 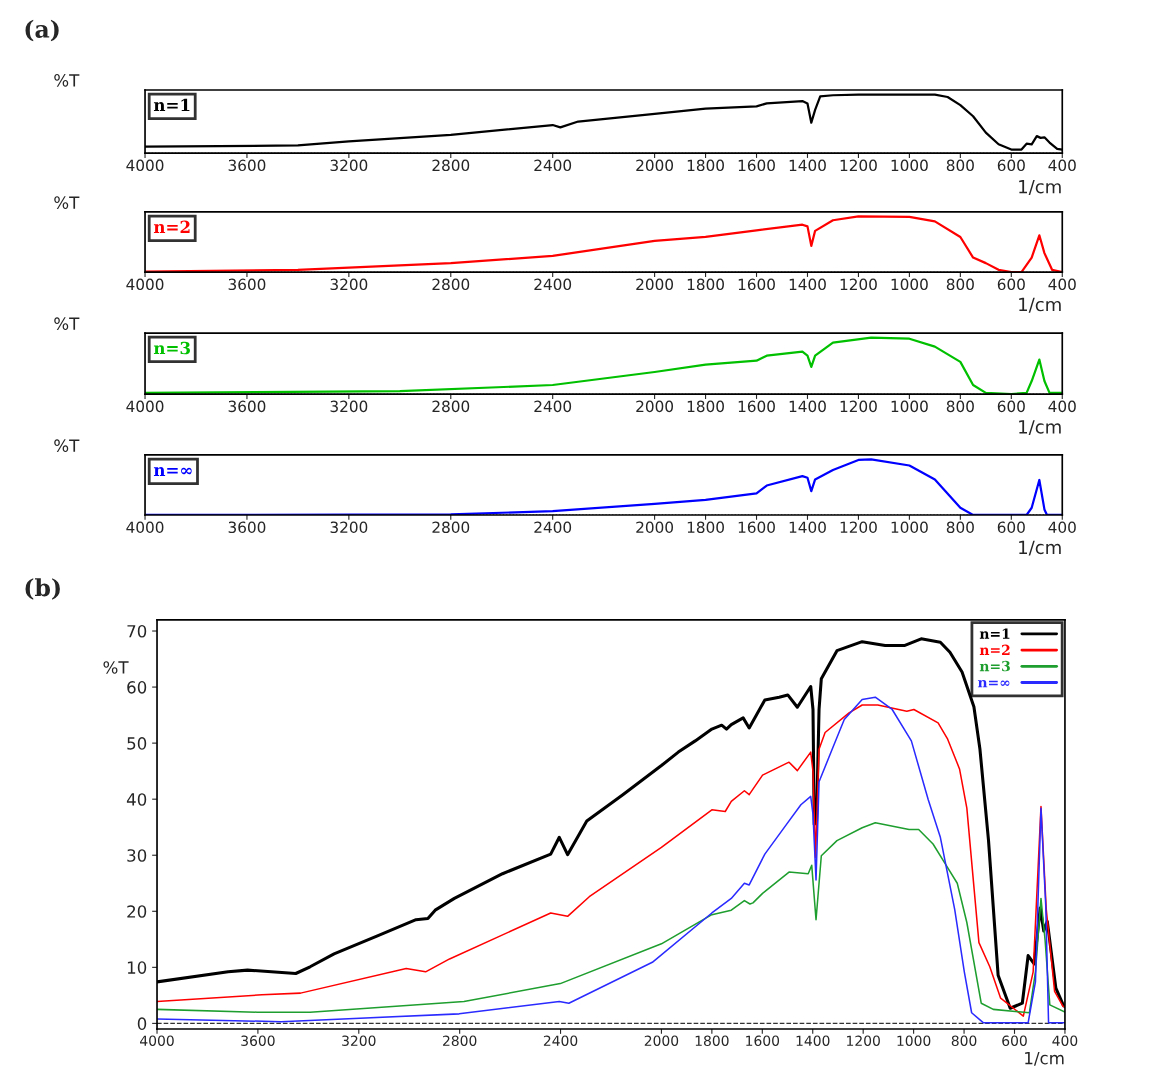 What do you see at coordinates (994, 649) in the screenshot?
I see `legend-label: n=2` at bounding box center [994, 649].